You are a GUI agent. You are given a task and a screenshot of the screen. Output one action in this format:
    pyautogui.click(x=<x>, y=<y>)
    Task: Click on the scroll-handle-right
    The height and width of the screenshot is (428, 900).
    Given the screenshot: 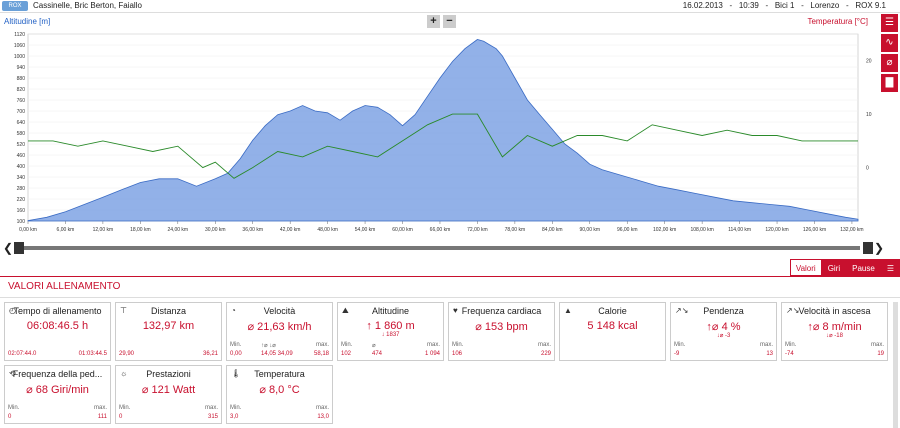 What is the action you would take?
    pyautogui.click(x=868, y=248)
    